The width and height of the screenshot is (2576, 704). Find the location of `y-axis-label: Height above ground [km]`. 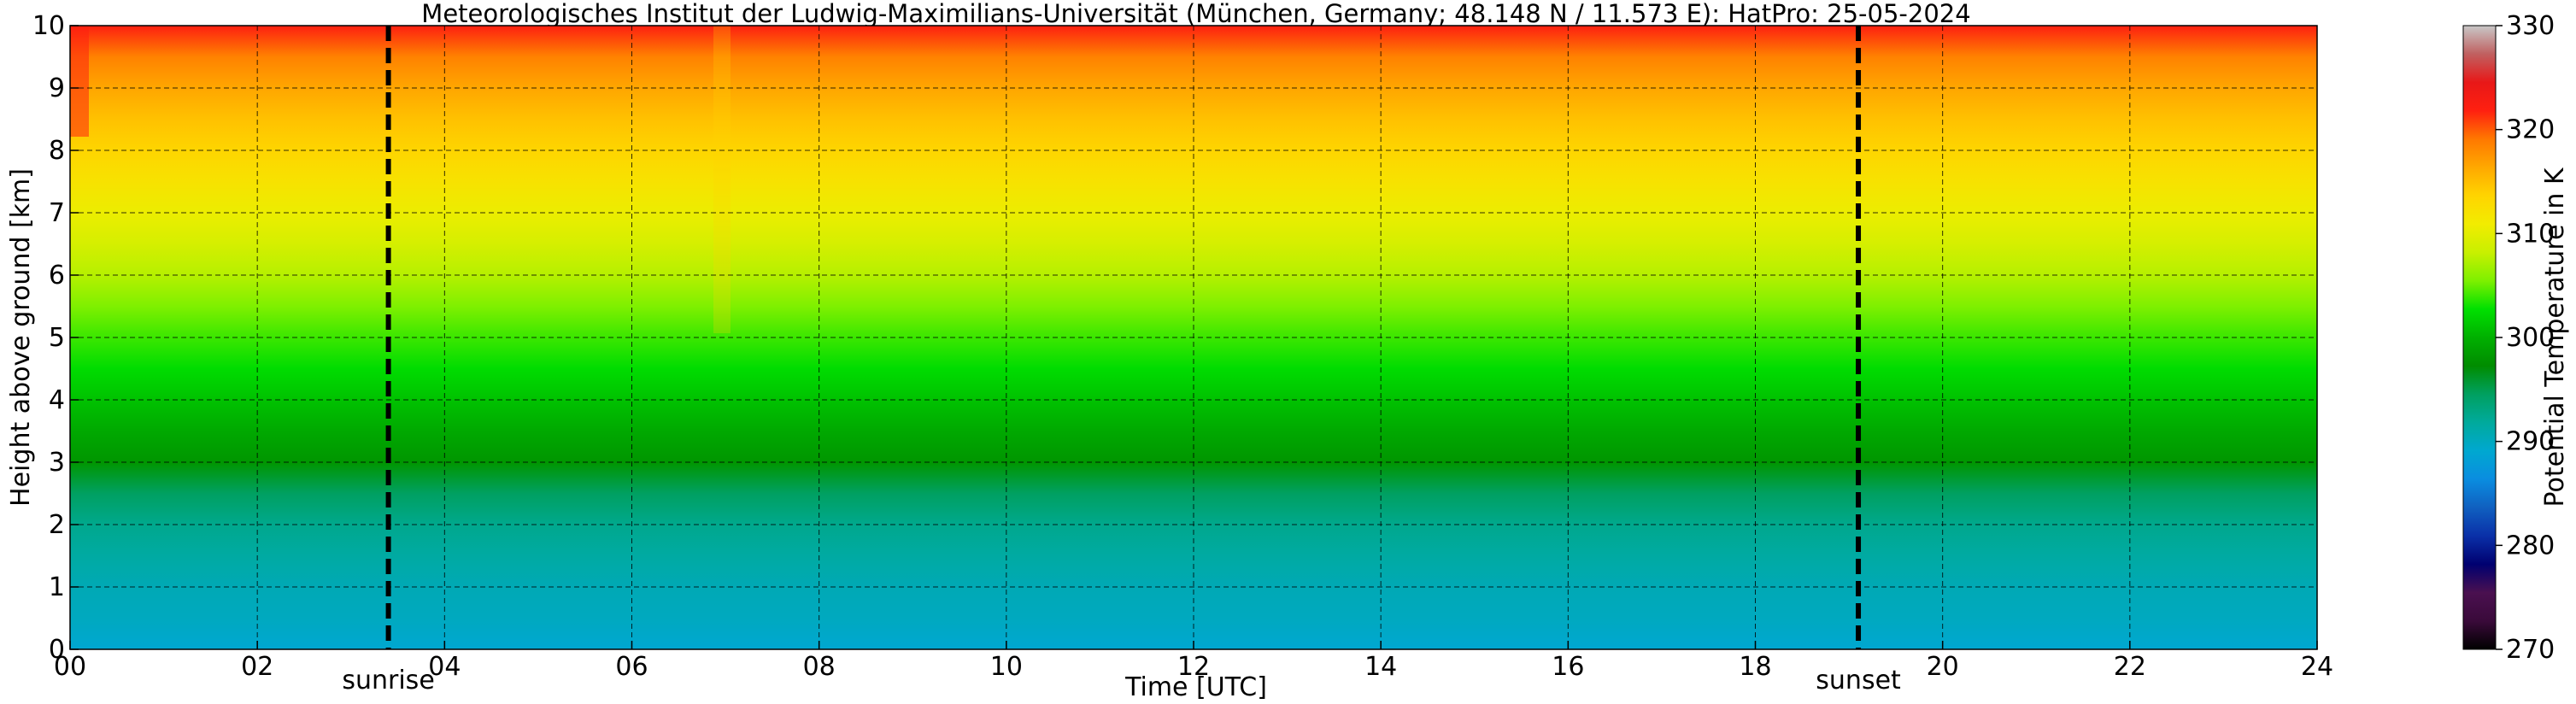

y-axis-label: Height above ground [km] is located at coordinates (21, 337).